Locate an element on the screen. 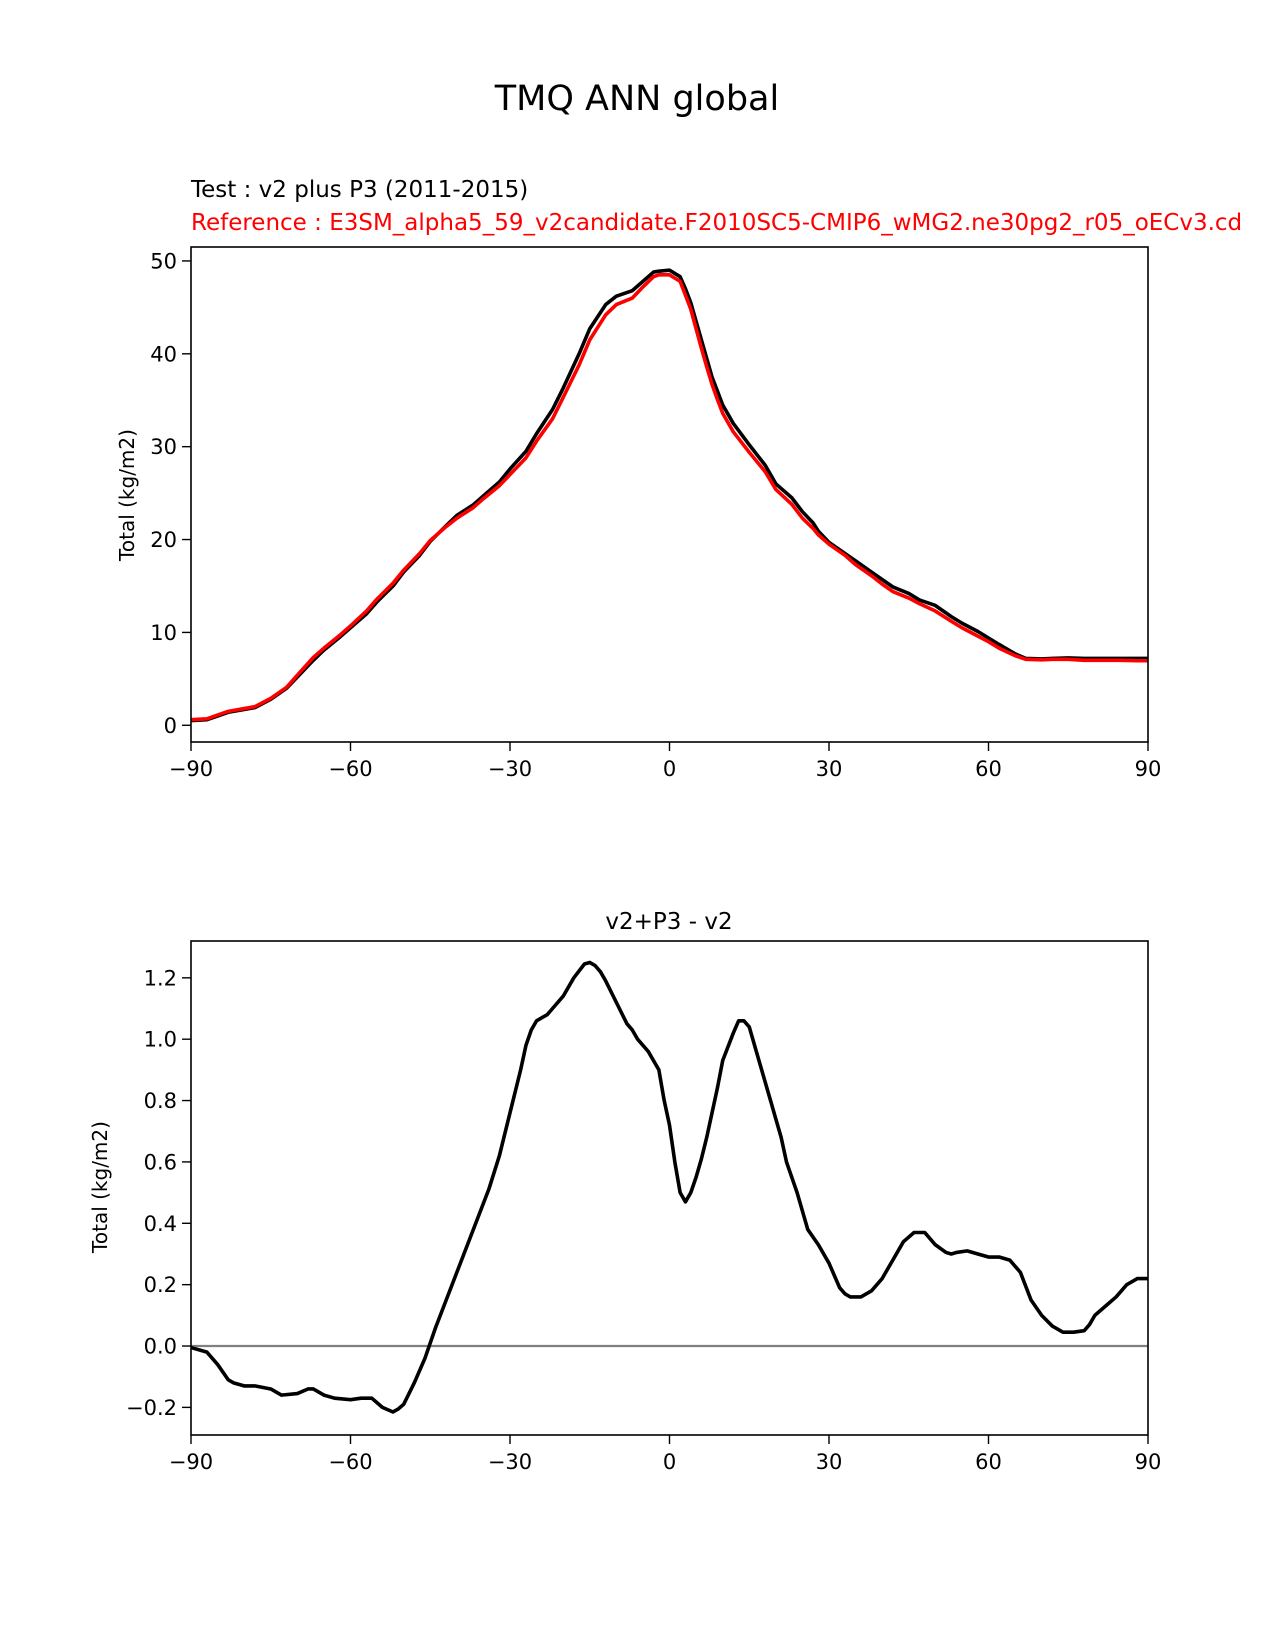 The height and width of the screenshot is (1650, 1275). y-tick-label: 0.0 is located at coordinates (160, 1347).